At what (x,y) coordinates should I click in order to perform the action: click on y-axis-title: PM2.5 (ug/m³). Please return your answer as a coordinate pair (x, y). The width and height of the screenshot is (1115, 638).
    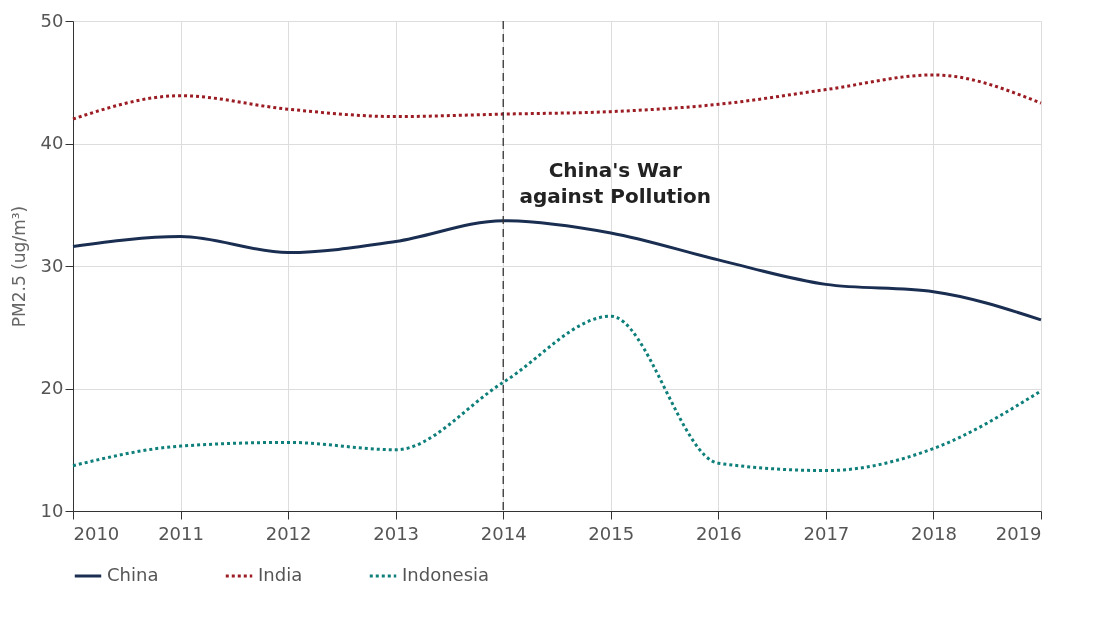
    Looking at the image, I should click on (18, 266).